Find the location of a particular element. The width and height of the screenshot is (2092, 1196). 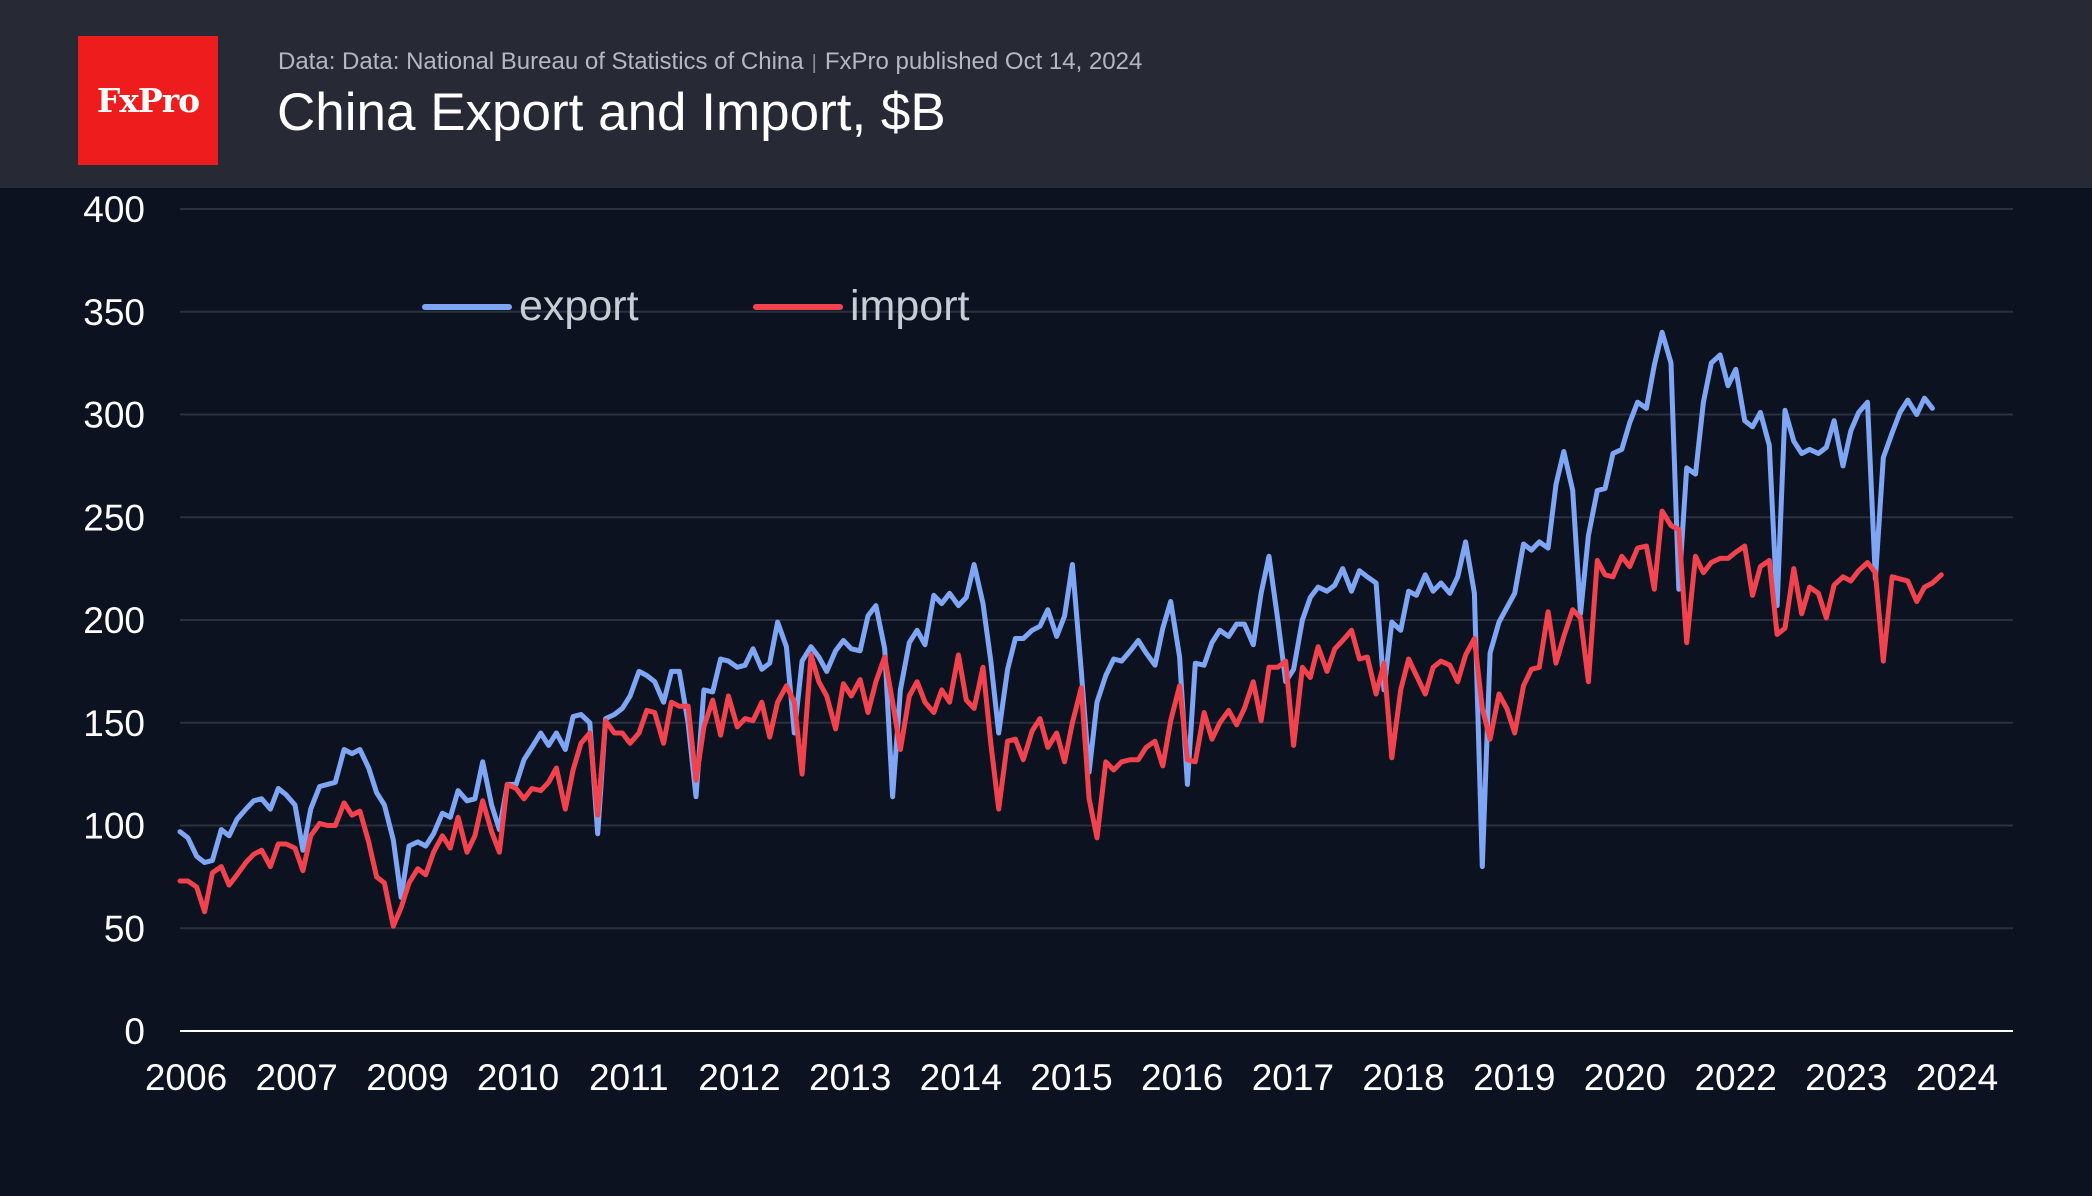

x-tick-label: 2016 is located at coordinates (1182, 1077).